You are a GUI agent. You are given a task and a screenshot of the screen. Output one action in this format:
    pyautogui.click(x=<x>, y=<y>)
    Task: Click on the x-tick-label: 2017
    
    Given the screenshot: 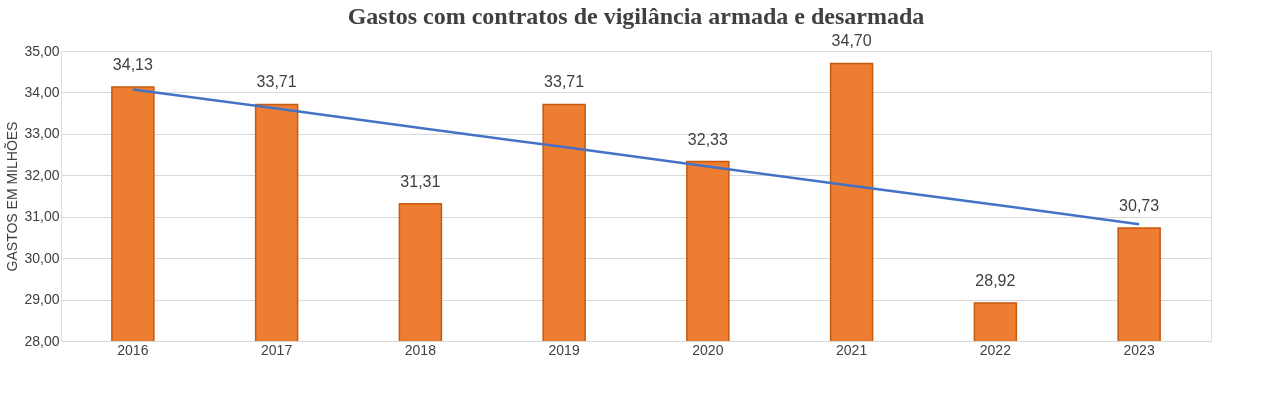 What is the action you would take?
    pyautogui.click(x=277, y=349)
    